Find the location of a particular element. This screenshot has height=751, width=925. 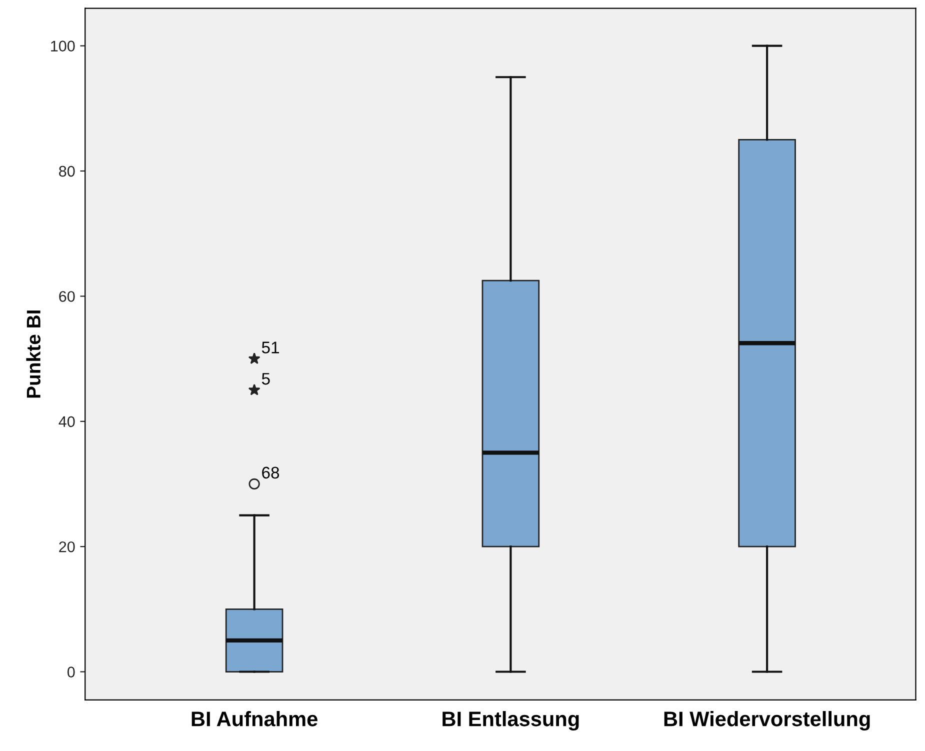

y-tick-label: 100 is located at coordinates (63, 46).